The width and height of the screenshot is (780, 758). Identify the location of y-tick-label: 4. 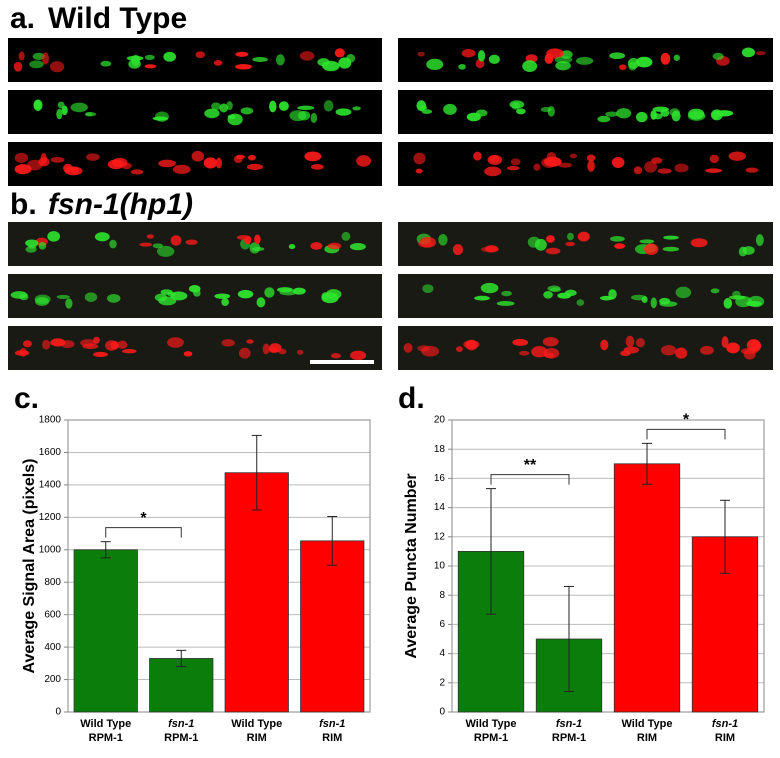
(442, 653).